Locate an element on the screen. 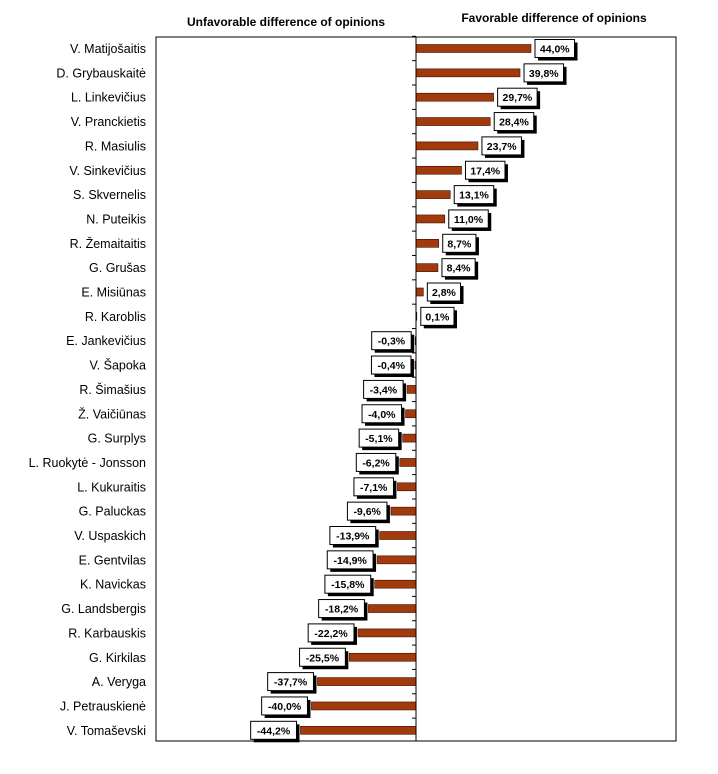 The image size is (718, 774). data-label: 0,1% is located at coordinates (438, 317).